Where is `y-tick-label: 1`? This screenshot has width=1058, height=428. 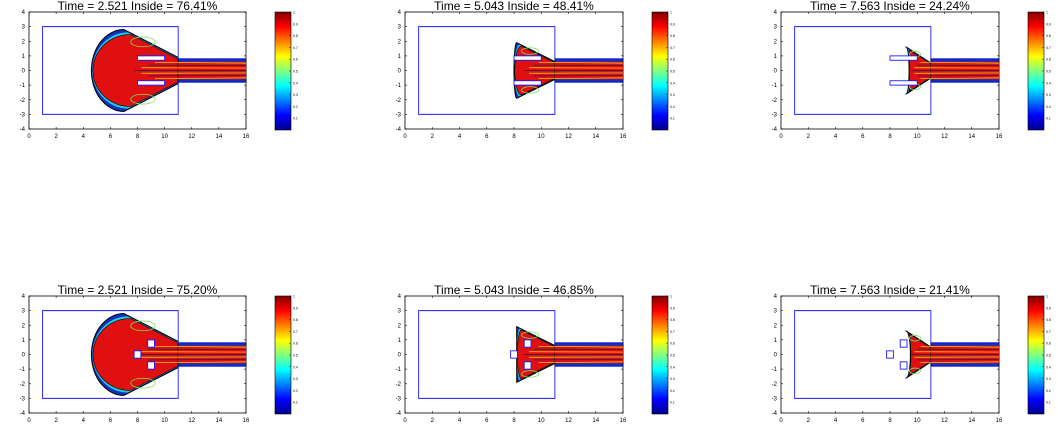
y-tick-label: 1 is located at coordinates (400, 341).